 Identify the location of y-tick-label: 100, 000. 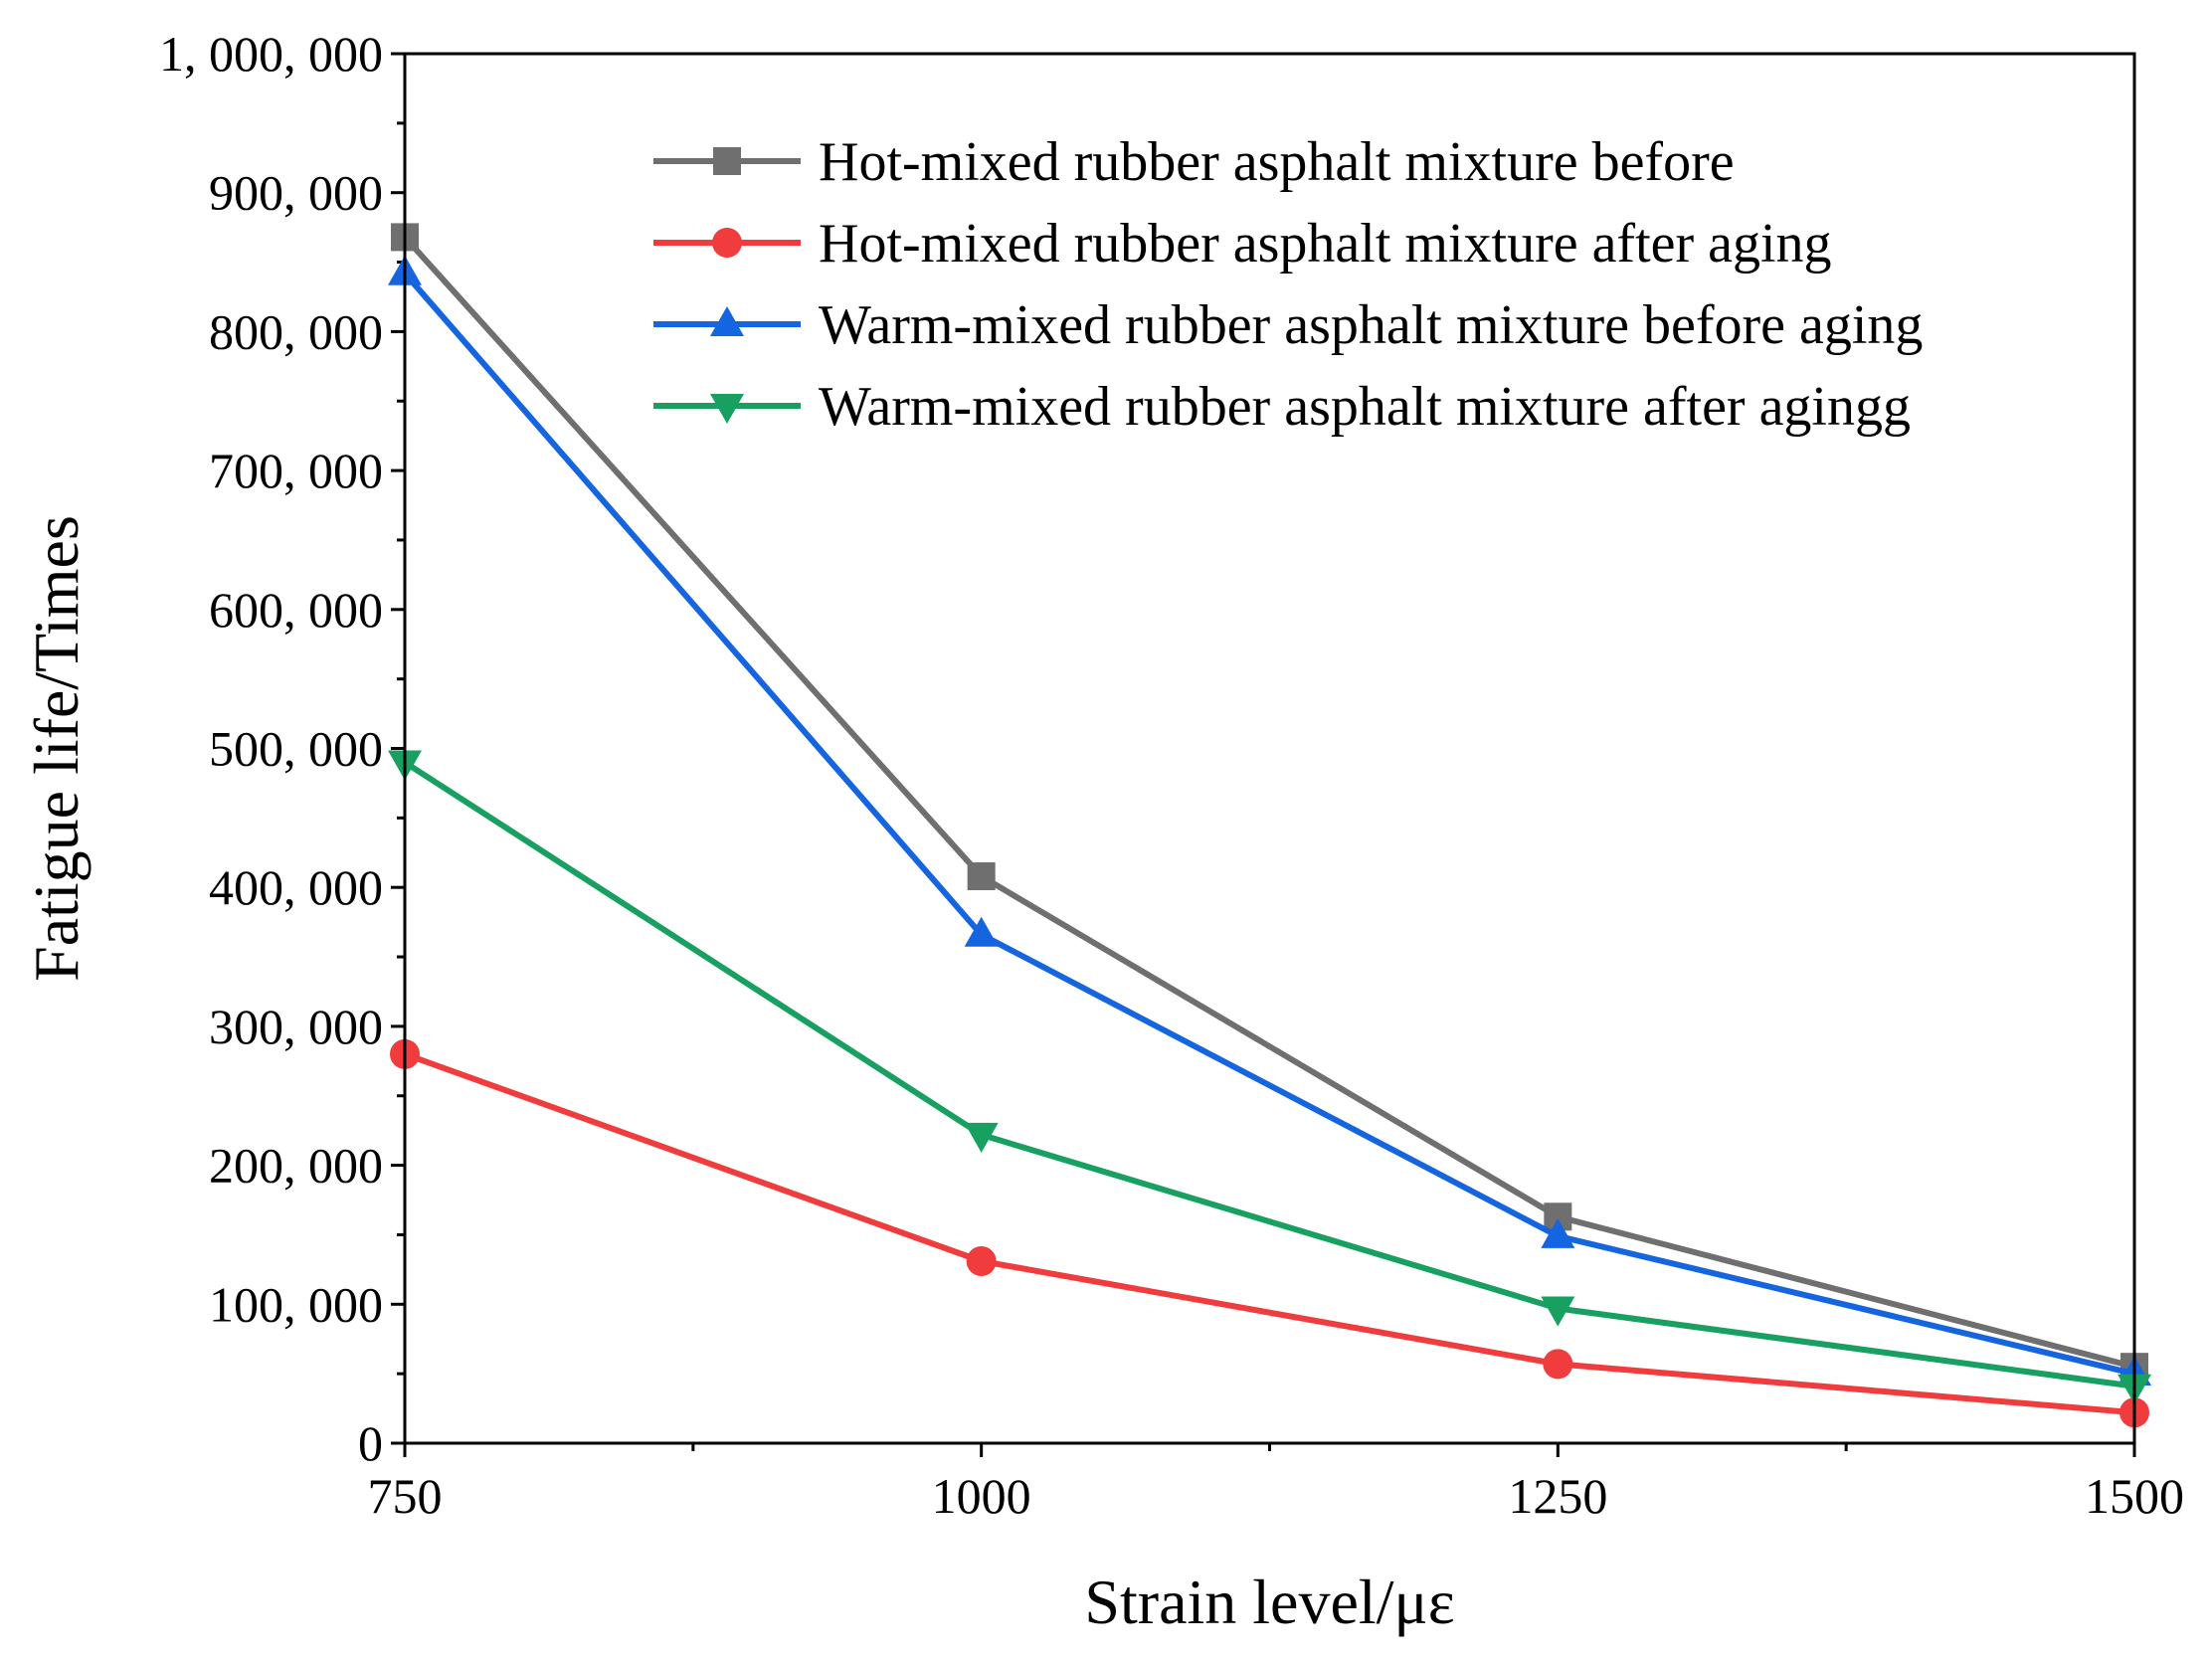
(296, 1304).